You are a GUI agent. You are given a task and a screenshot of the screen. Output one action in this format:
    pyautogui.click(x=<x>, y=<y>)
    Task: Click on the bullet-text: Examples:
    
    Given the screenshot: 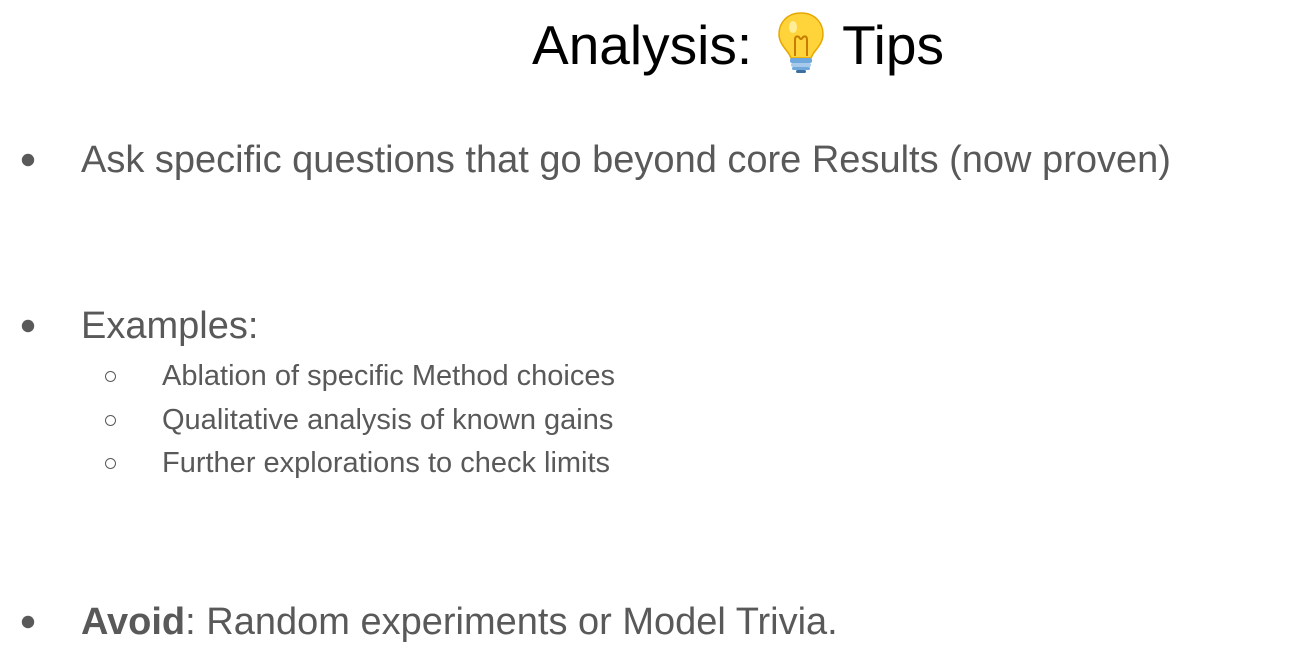 What is the action you would take?
    pyautogui.click(x=170, y=326)
    